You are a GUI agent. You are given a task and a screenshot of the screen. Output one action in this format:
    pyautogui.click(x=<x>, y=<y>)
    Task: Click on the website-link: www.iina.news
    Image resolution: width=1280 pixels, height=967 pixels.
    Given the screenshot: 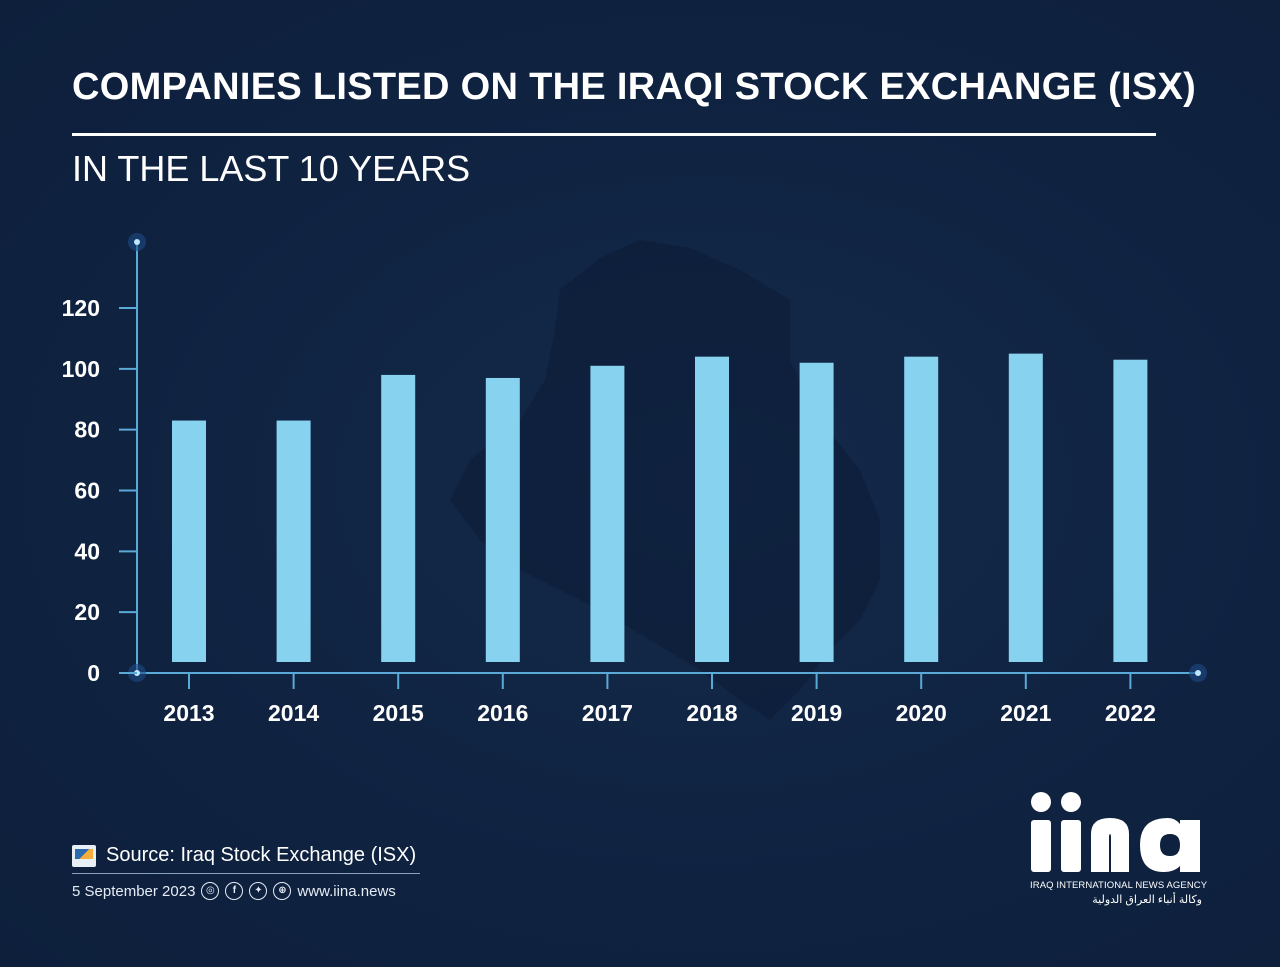 What is the action you would take?
    pyautogui.click(x=346, y=891)
    